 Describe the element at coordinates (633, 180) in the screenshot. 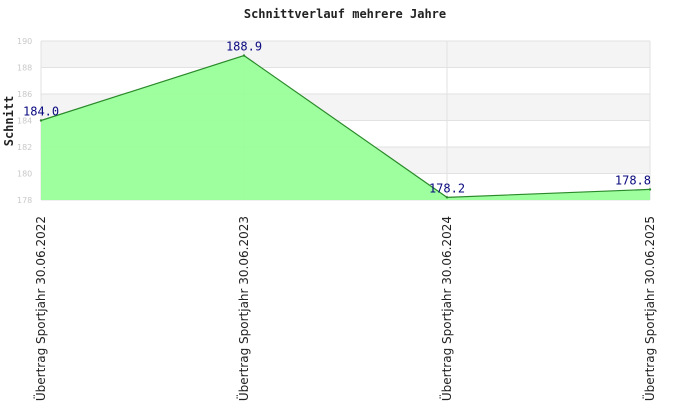

I see `data-label: 178.8` at that location.